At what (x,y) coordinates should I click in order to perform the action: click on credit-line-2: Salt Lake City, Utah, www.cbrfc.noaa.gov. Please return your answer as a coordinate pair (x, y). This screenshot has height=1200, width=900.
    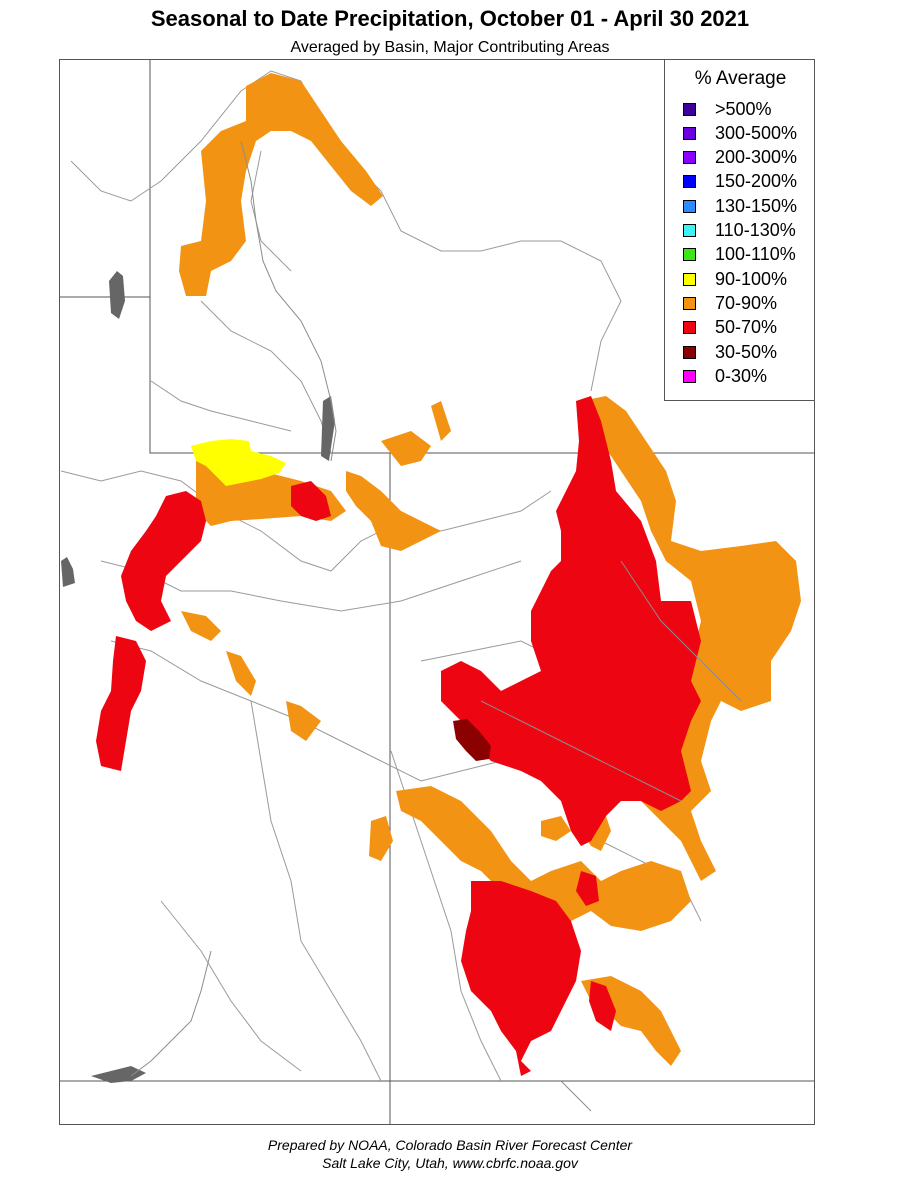
    Looking at the image, I should click on (450, 1163).